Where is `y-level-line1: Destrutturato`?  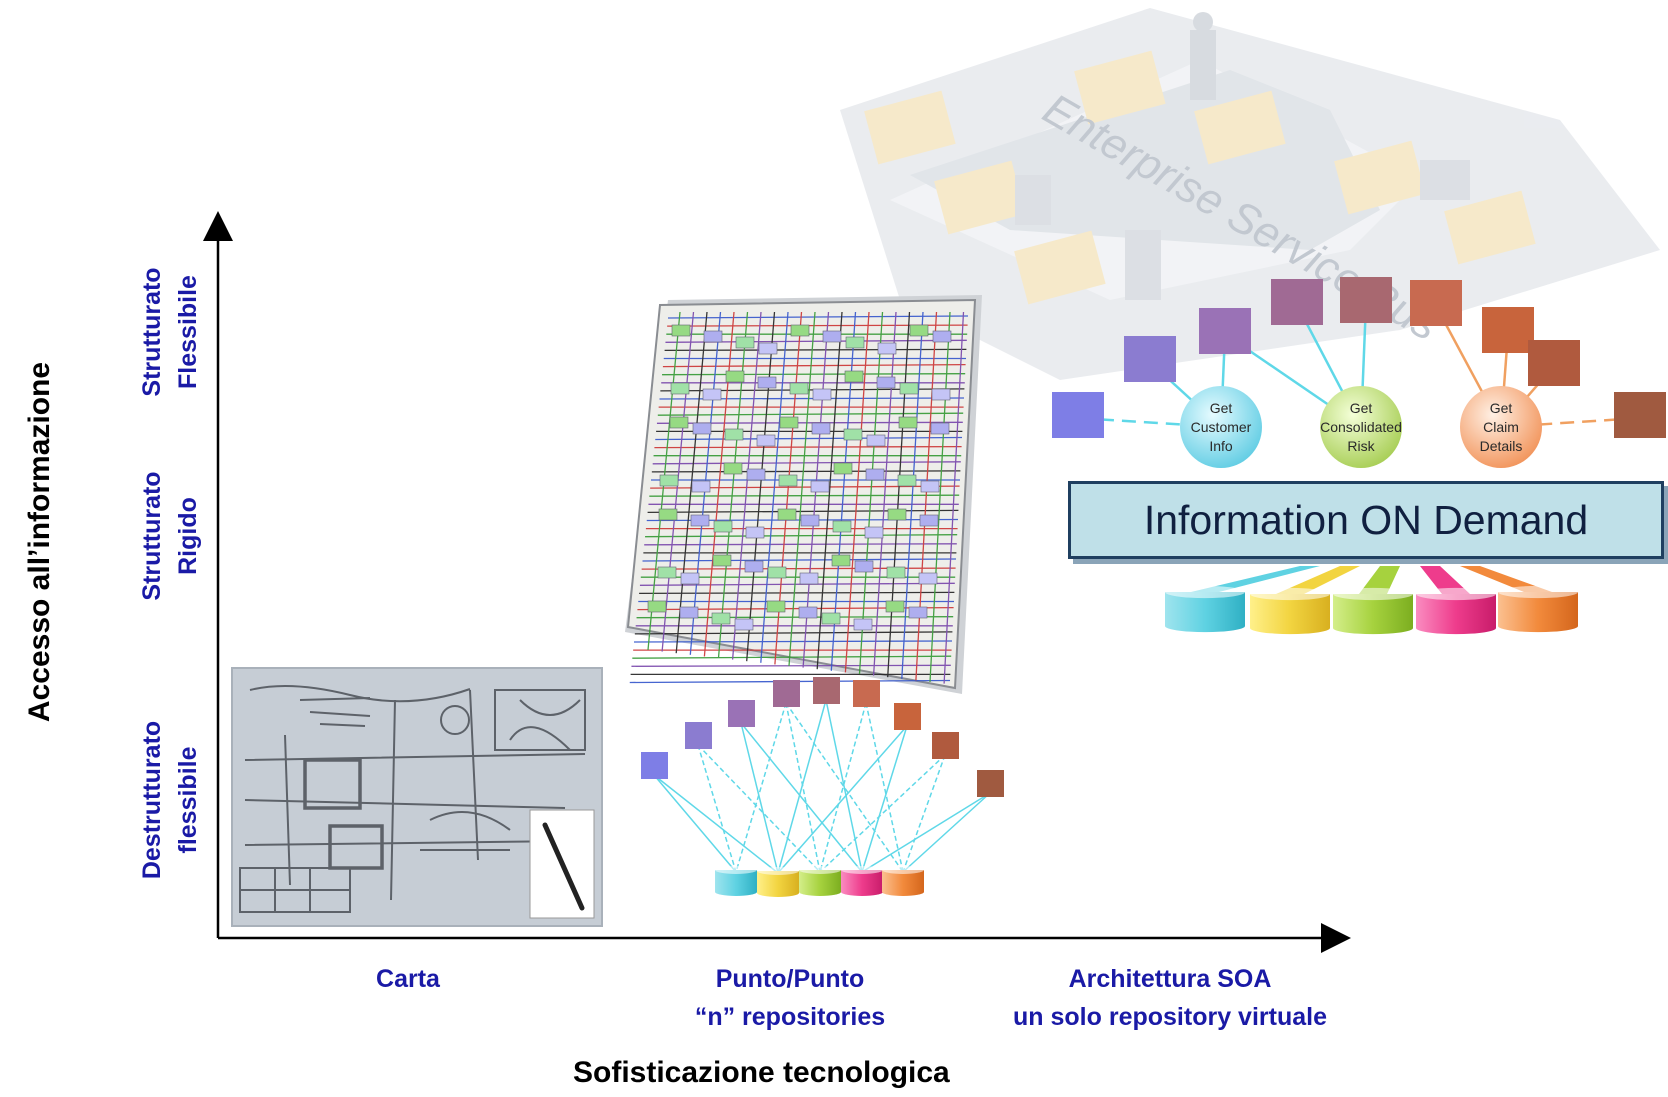 y-level-line1: Destrutturato is located at coordinates (152, 800).